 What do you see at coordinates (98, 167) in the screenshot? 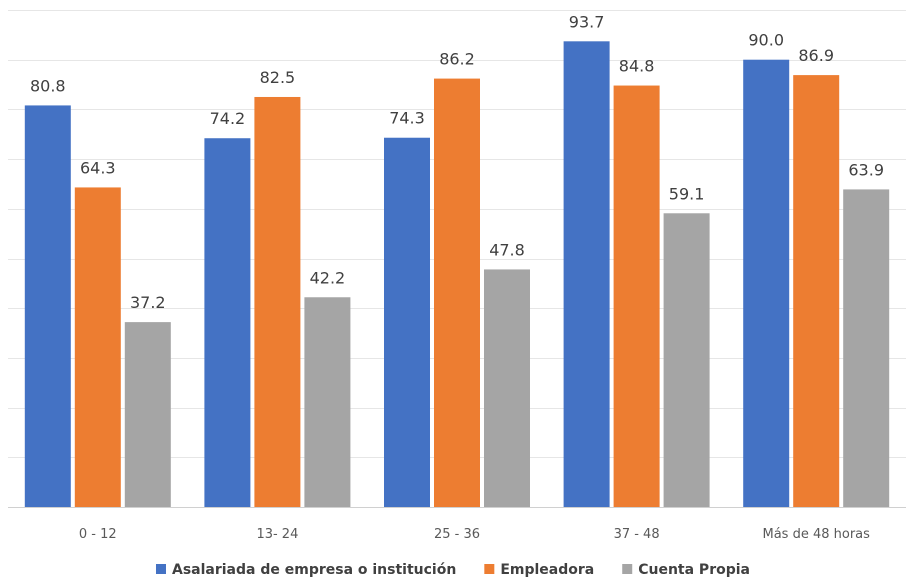
I see `data-label: 64.3` at bounding box center [98, 167].